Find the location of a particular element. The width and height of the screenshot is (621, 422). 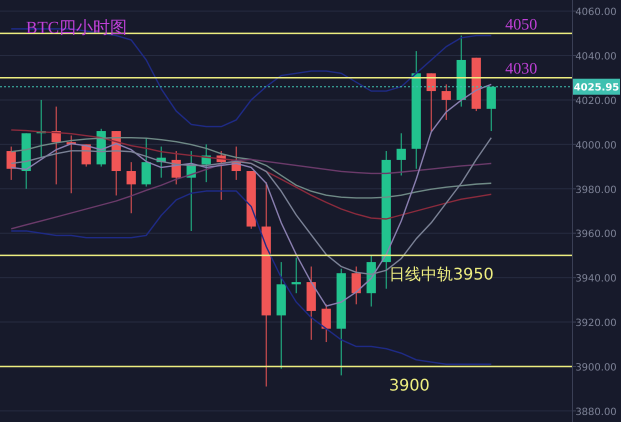

text: BTC四小时图 is located at coordinates (77, 27).